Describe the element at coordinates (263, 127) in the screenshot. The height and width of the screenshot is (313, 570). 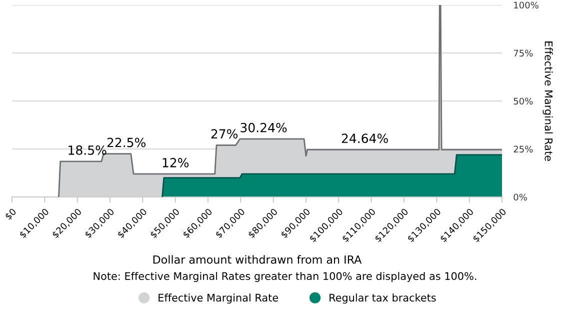
I see `annotation: 30.24%` at that location.